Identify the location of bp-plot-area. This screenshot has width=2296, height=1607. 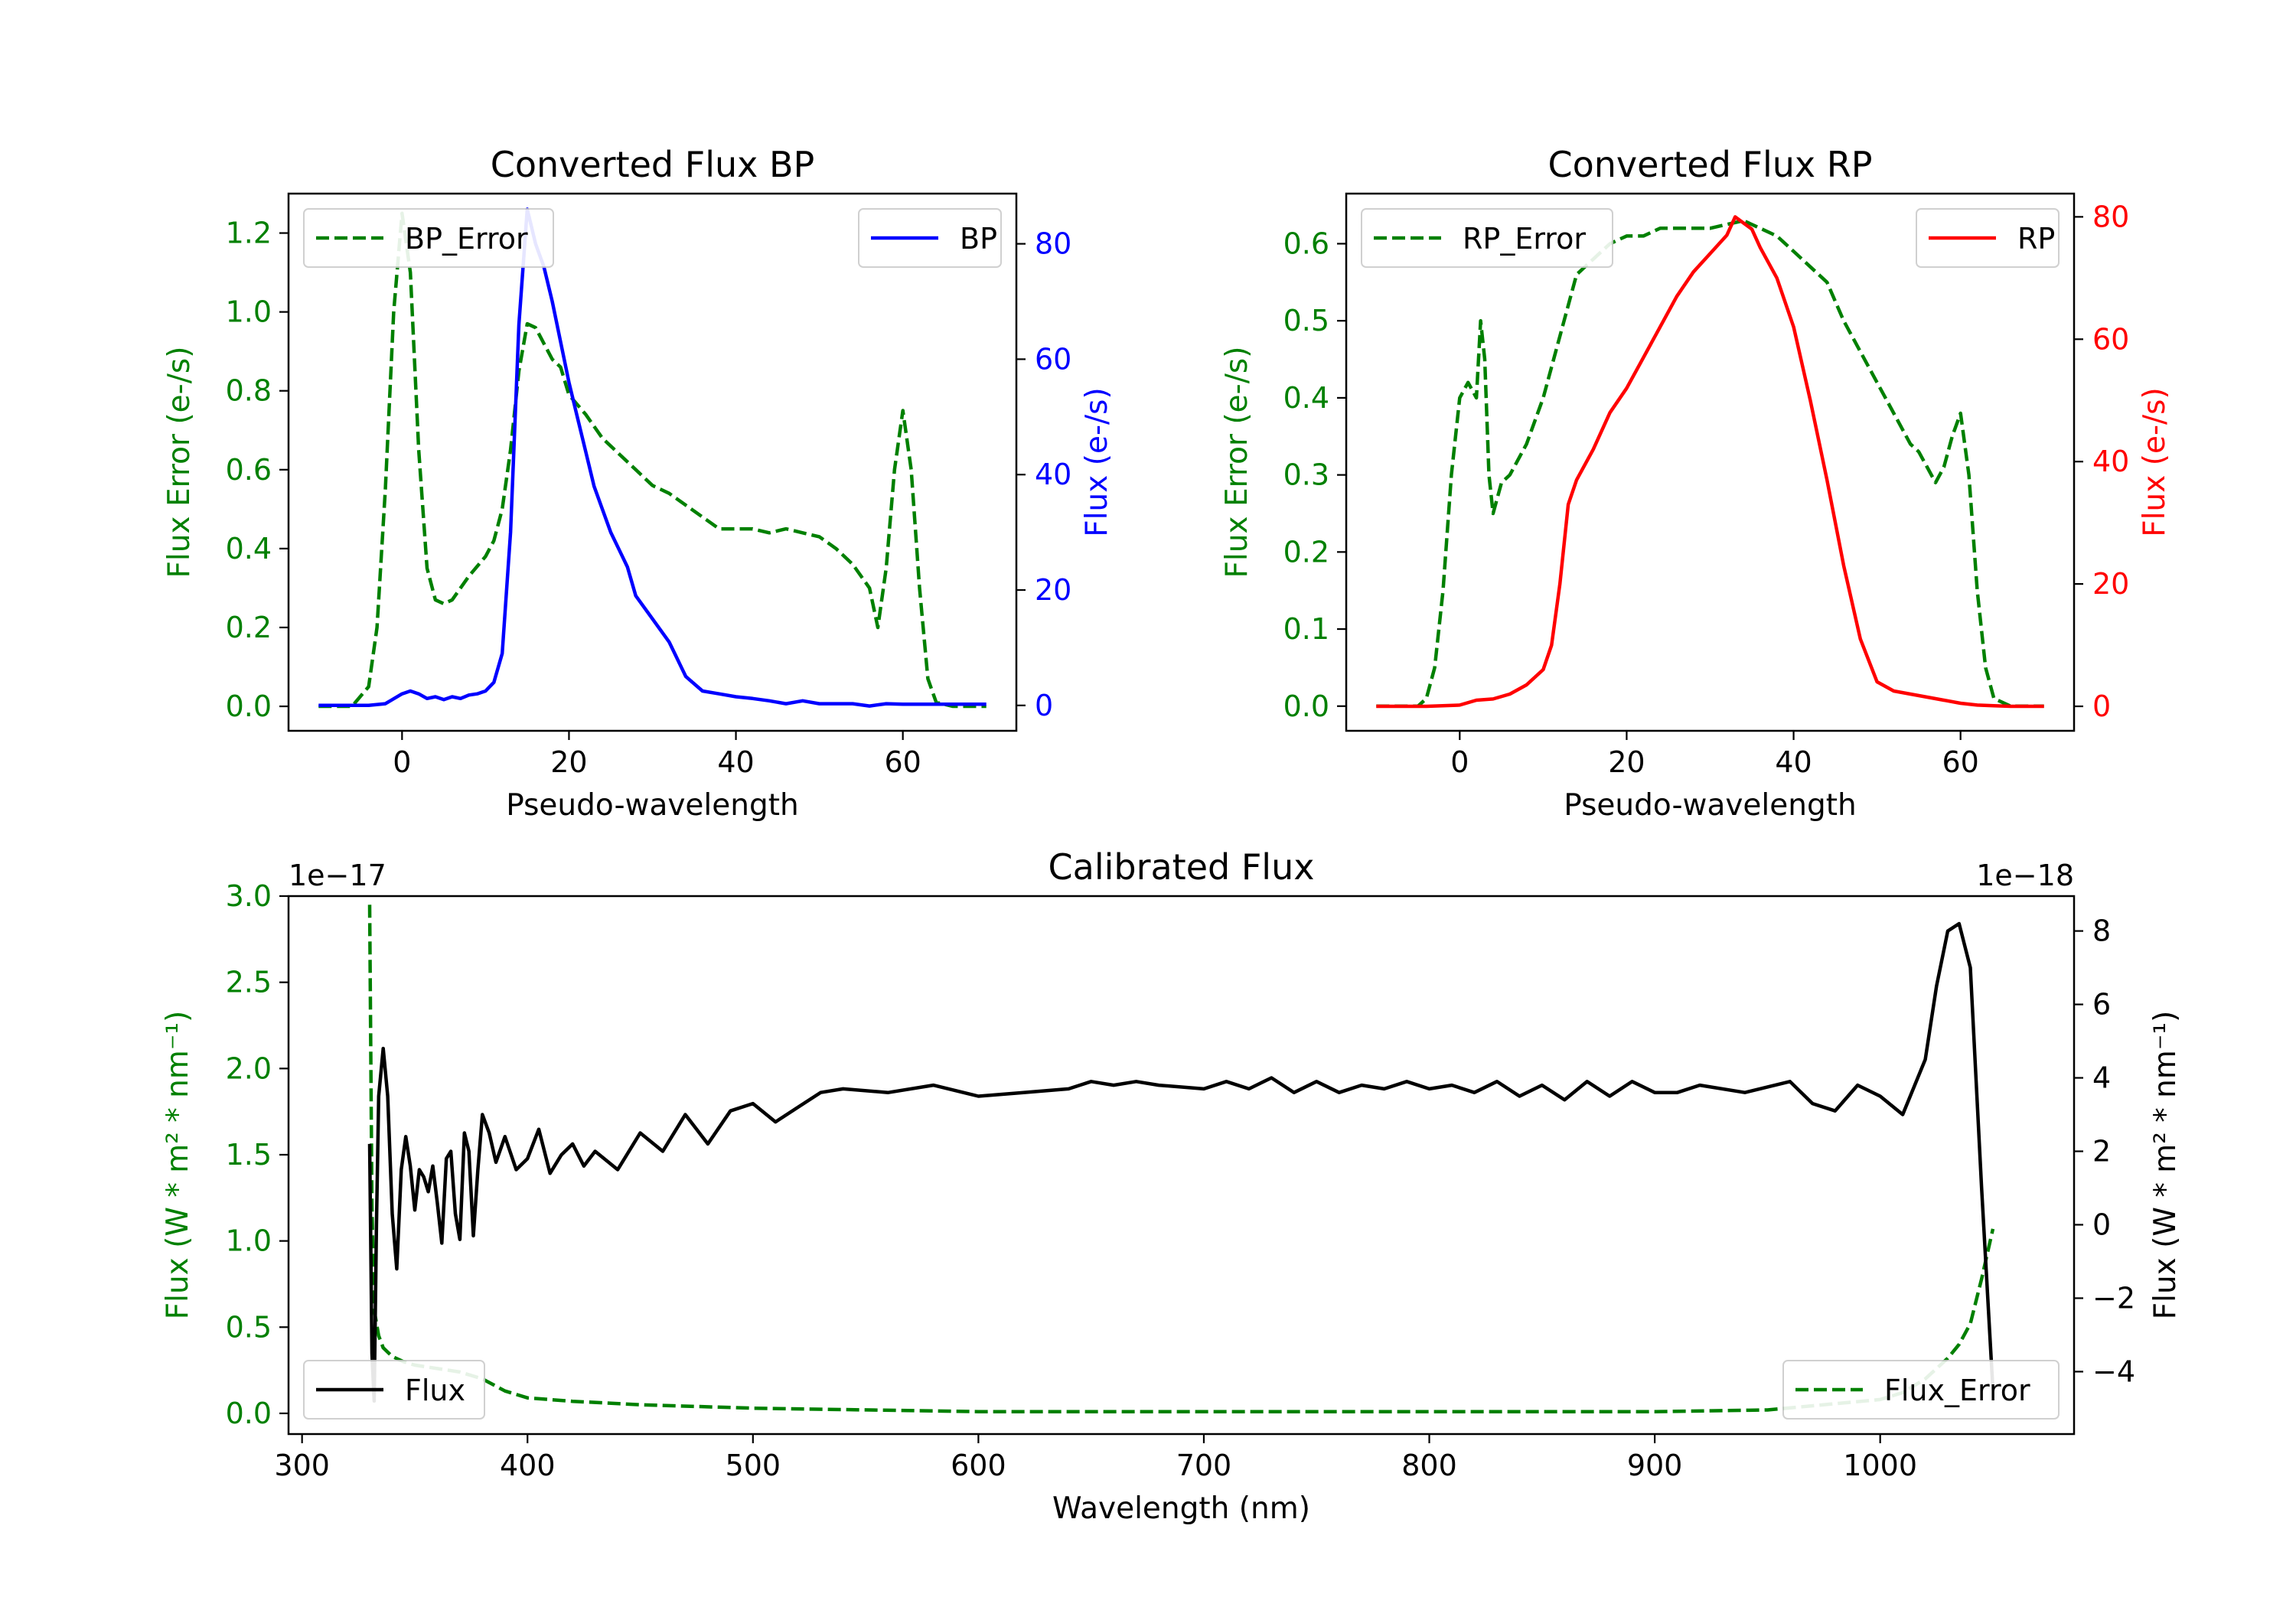
(652, 458).